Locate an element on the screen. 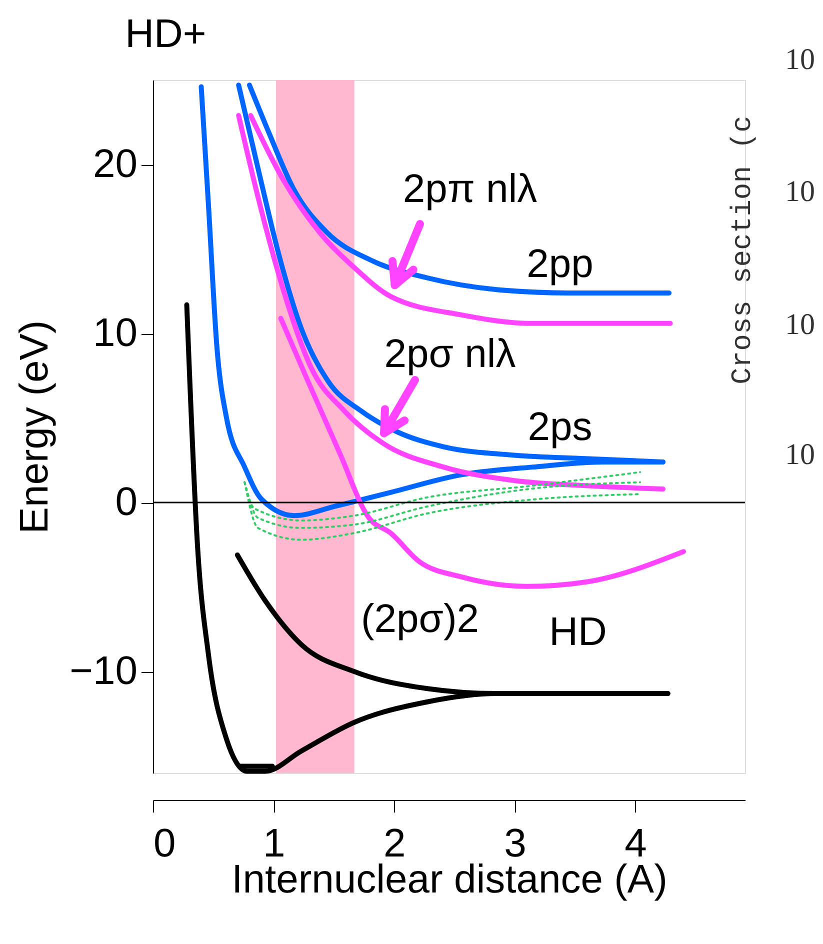 This screenshot has width=823, height=944. annotation: Cross section (c is located at coordinates (743, 250).